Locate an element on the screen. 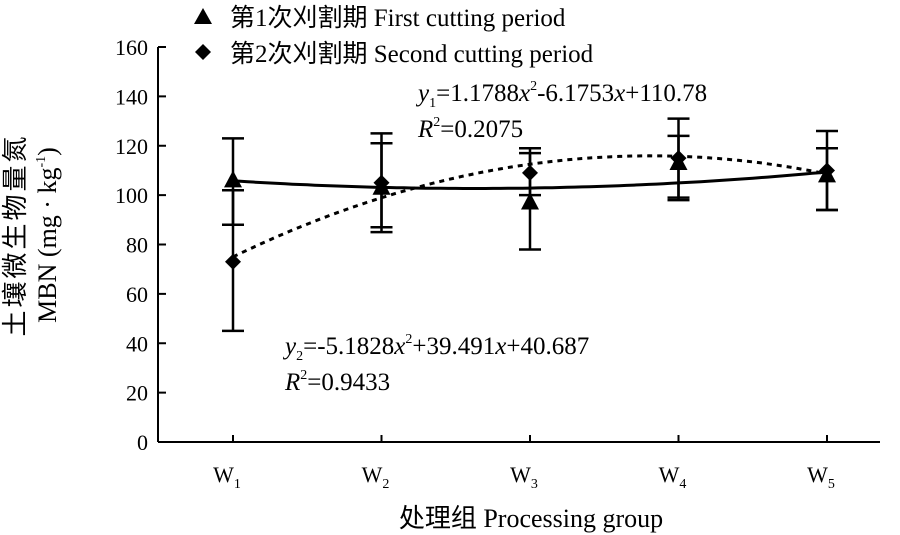  y-axis-title: 土壤微生物量氮 MBN (mg · kg-1) is located at coordinates (31, 234).